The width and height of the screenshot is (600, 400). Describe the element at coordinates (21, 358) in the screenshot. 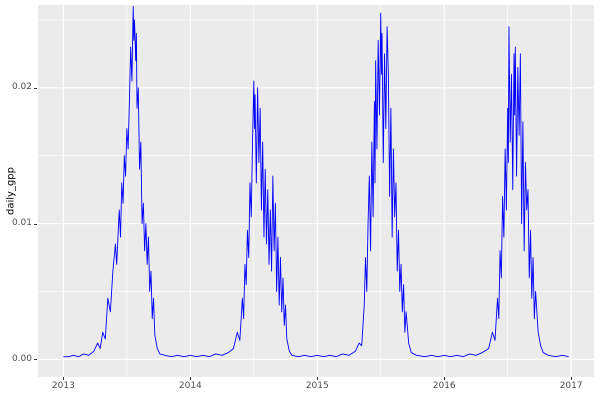

I see `y-tick-label: 0.00` at that location.